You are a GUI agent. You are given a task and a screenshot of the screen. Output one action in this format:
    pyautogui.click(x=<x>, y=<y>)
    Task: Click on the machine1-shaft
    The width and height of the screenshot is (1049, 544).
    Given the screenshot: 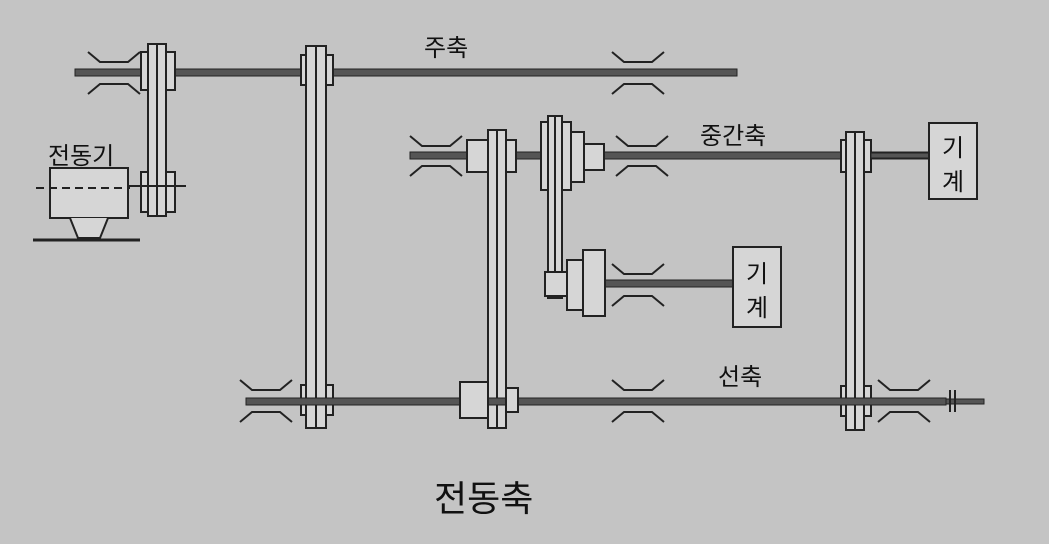 What is the action you would take?
    pyautogui.click(x=900, y=155)
    